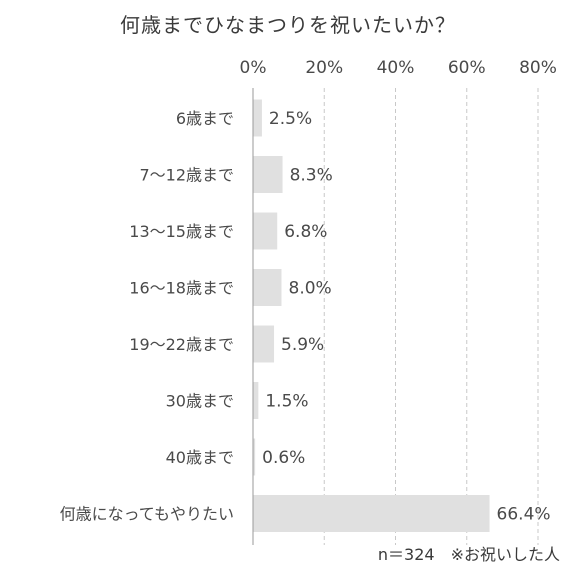 This screenshot has height=573, width=576. What do you see at coordinates (286, 402) in the screenshot?
I see `value-label: 1.5%` at bounding box center [286, 402].